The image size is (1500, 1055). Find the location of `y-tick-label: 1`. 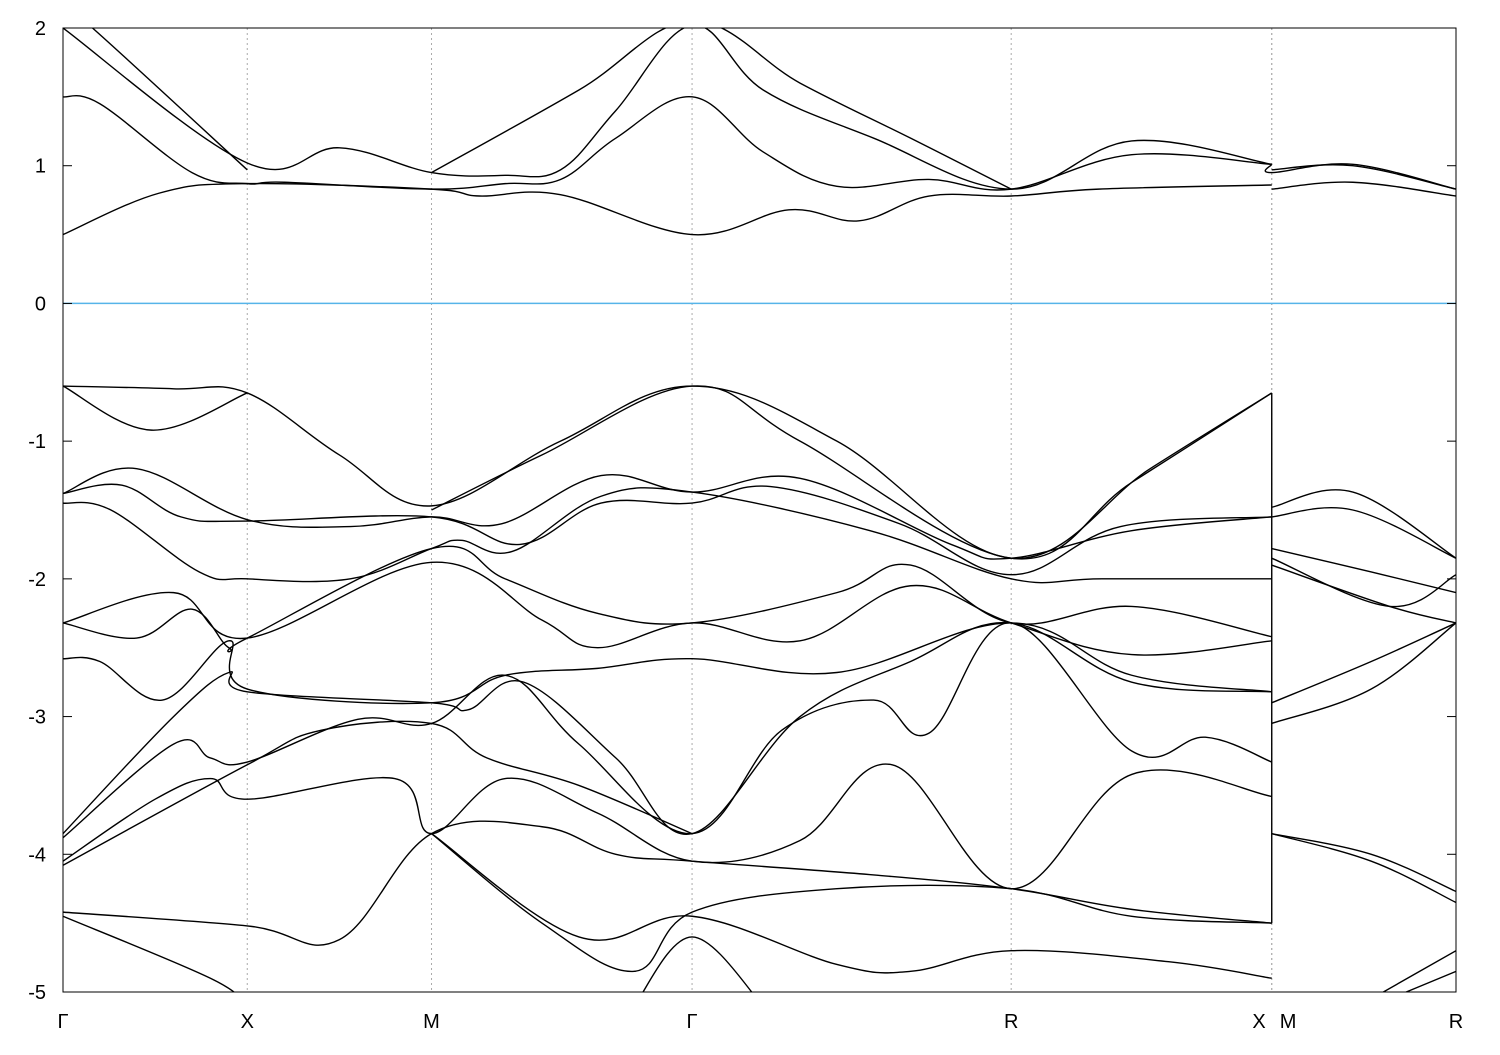

y-tick-label: 1 is located at coordinates (40, 167).